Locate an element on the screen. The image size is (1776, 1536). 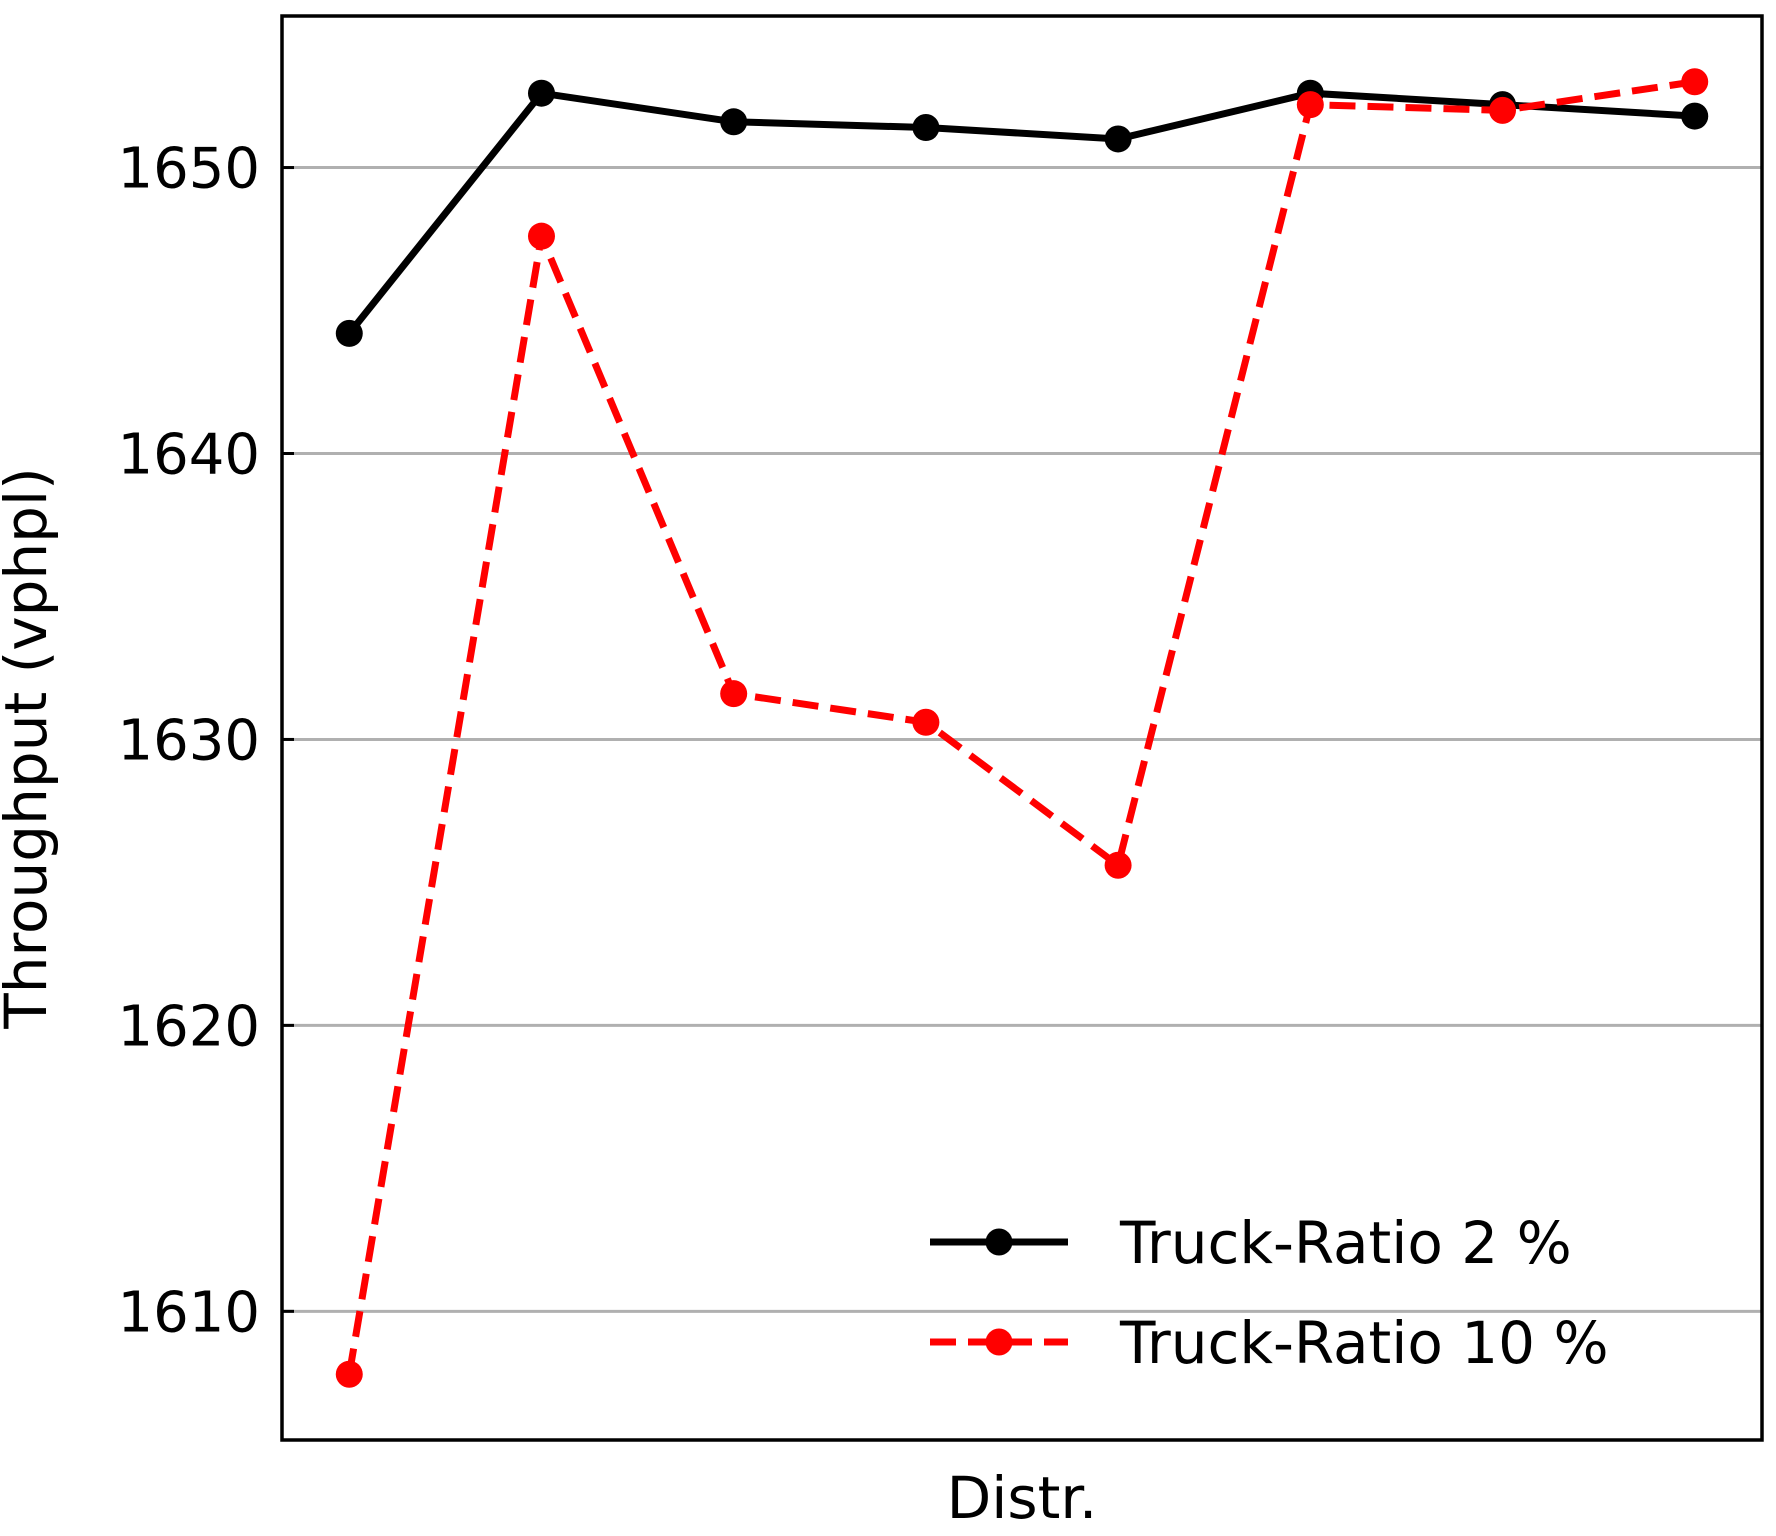
legend-label-2: Truck-Ratio 10 % is located at coordinates (1364, 1343).